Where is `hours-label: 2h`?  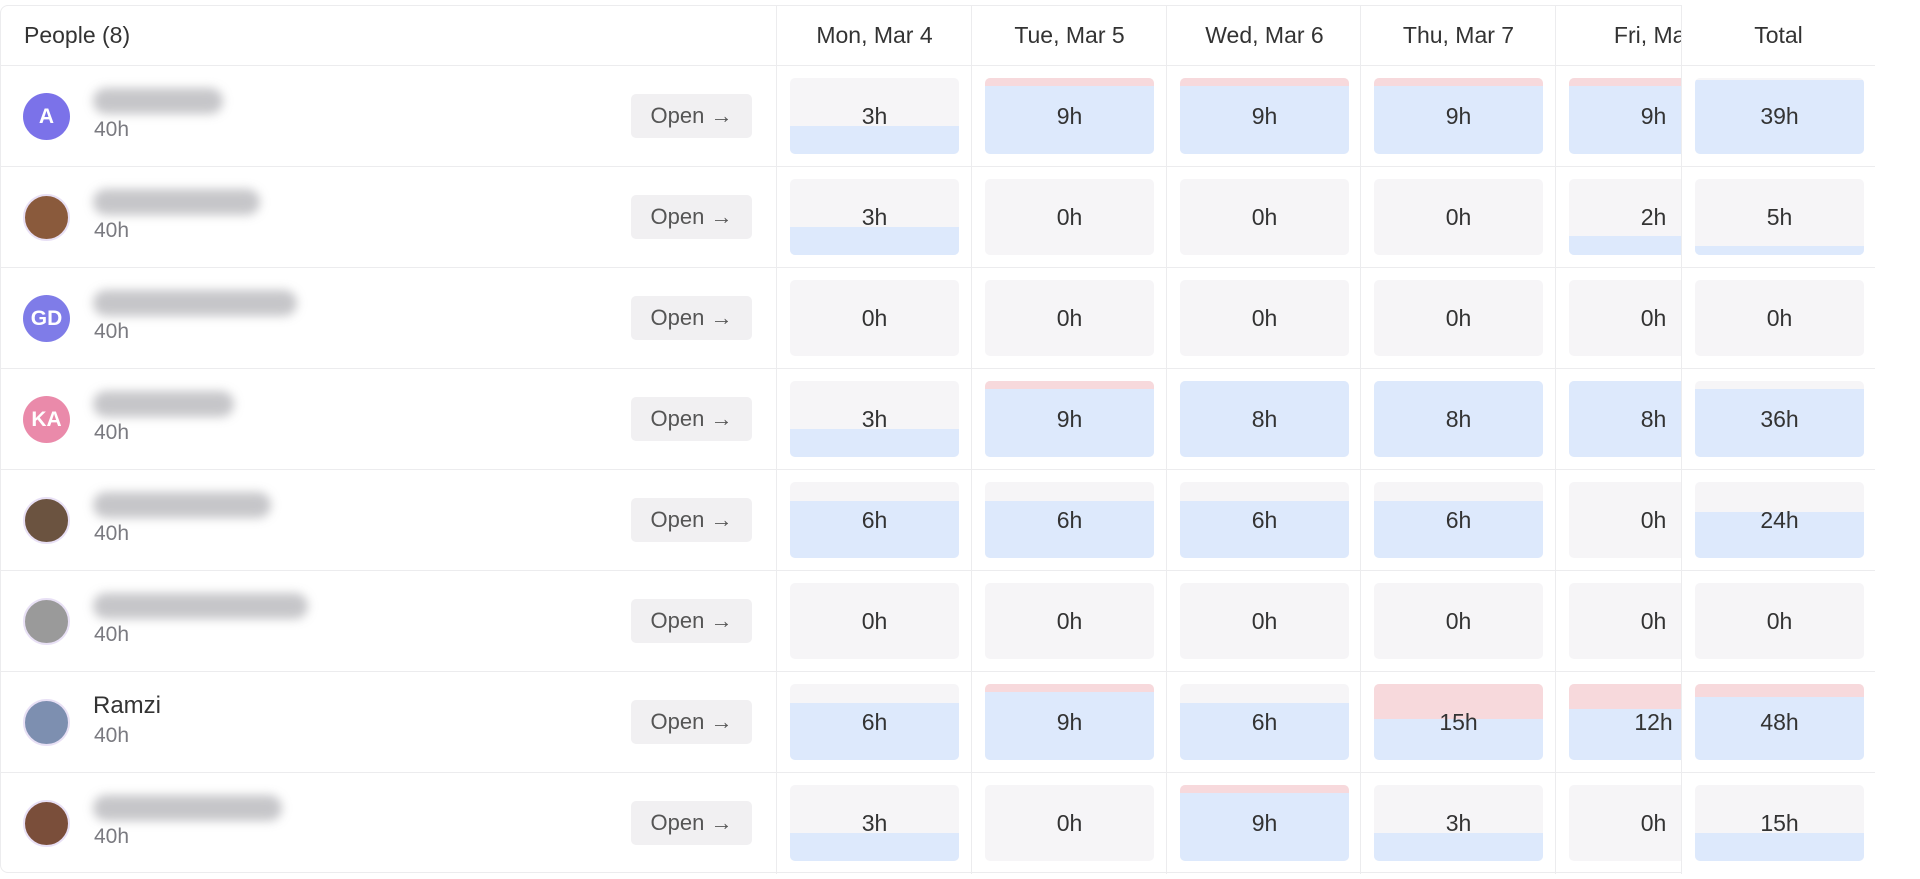
hours-label: 2h is located at coordinates (1653, 216).